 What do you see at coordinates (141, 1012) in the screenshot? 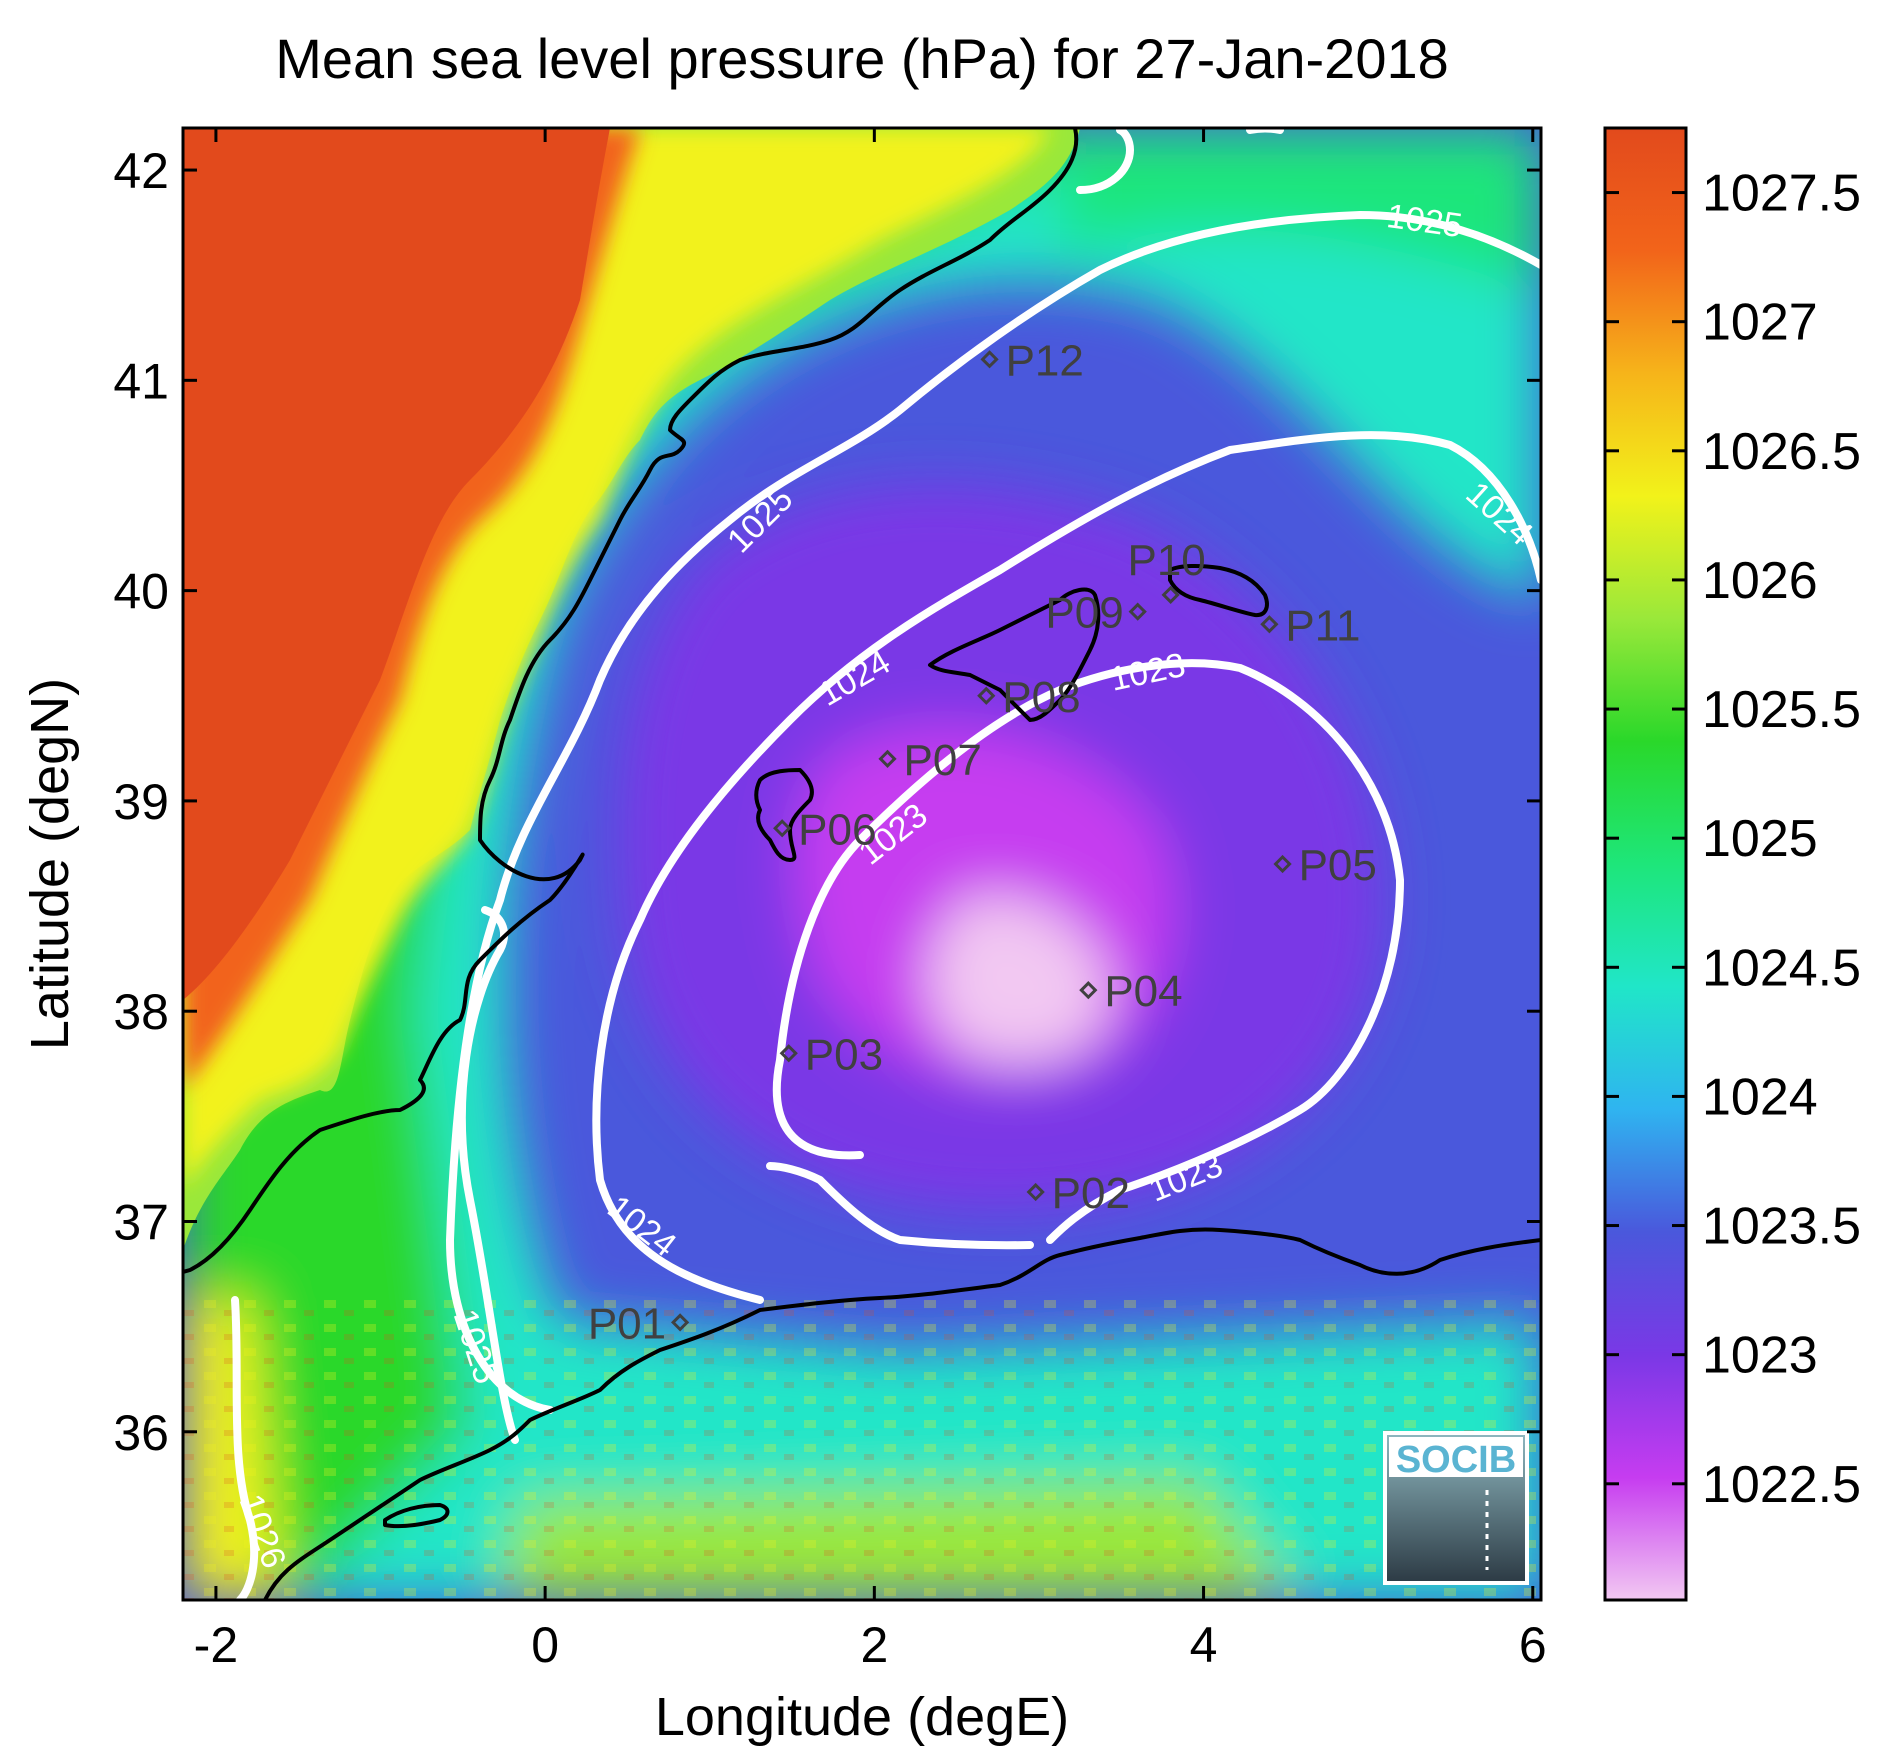
I see `y-tick-label: 38` at bounding box center [141, 1012].